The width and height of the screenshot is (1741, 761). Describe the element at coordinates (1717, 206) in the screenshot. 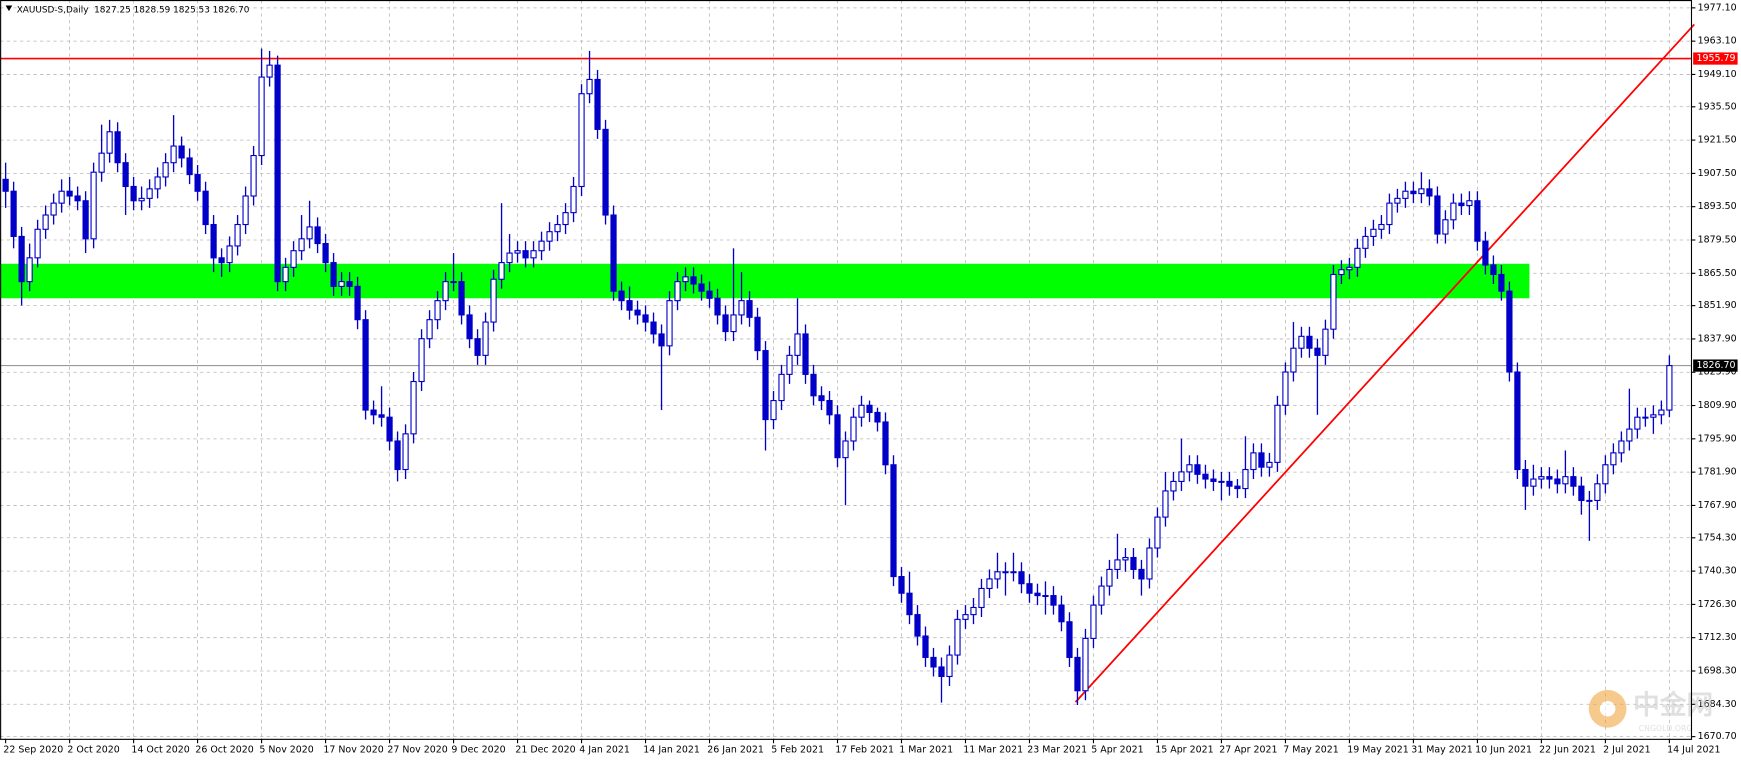

I see `y-tick-label: 1893.50` at that location.